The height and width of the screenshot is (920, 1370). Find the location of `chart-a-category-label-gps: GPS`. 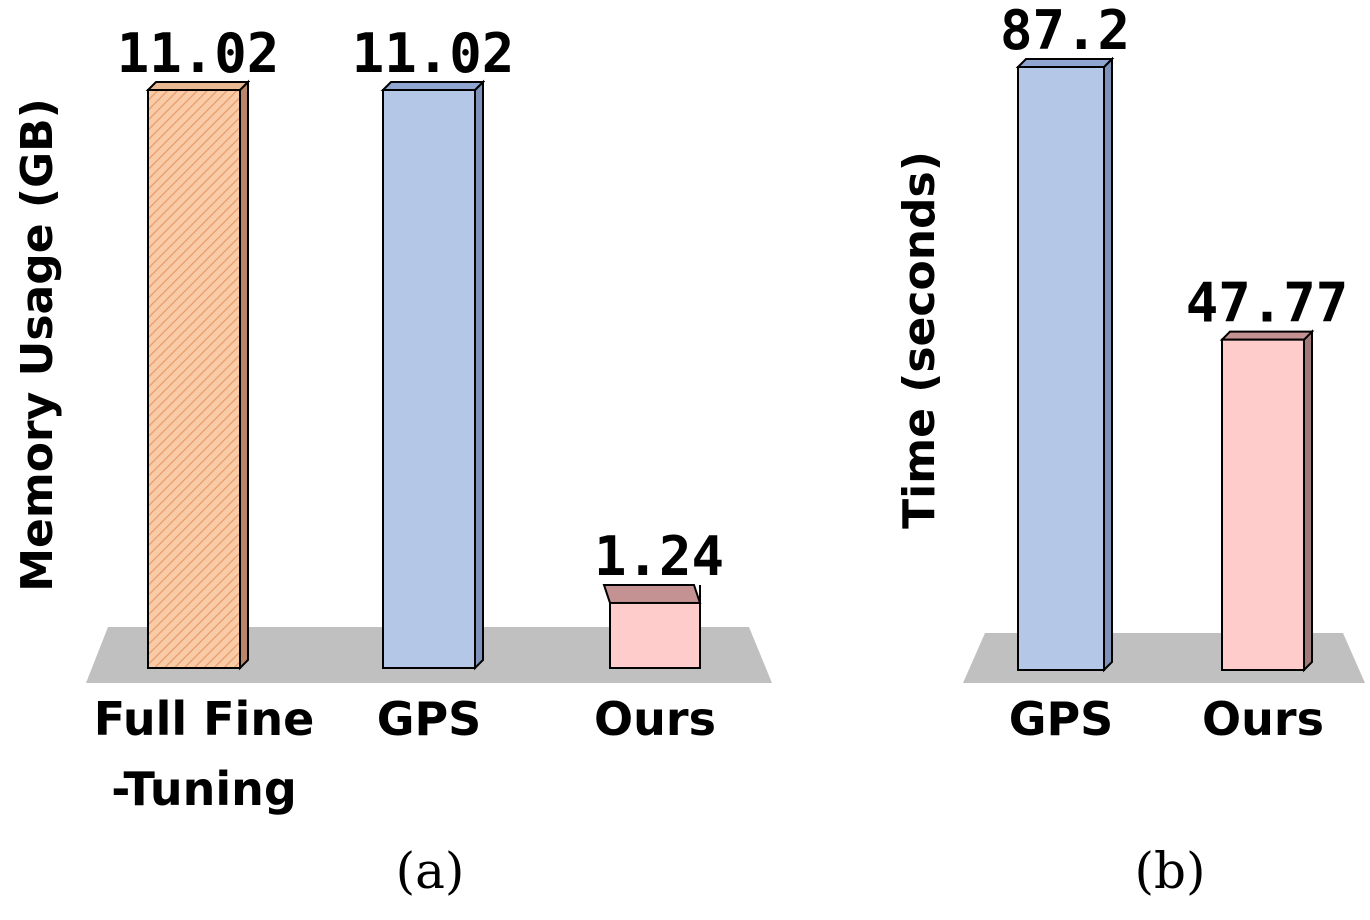

chart-a-category-label-gps: GPS is located at coordinates (429, 719).